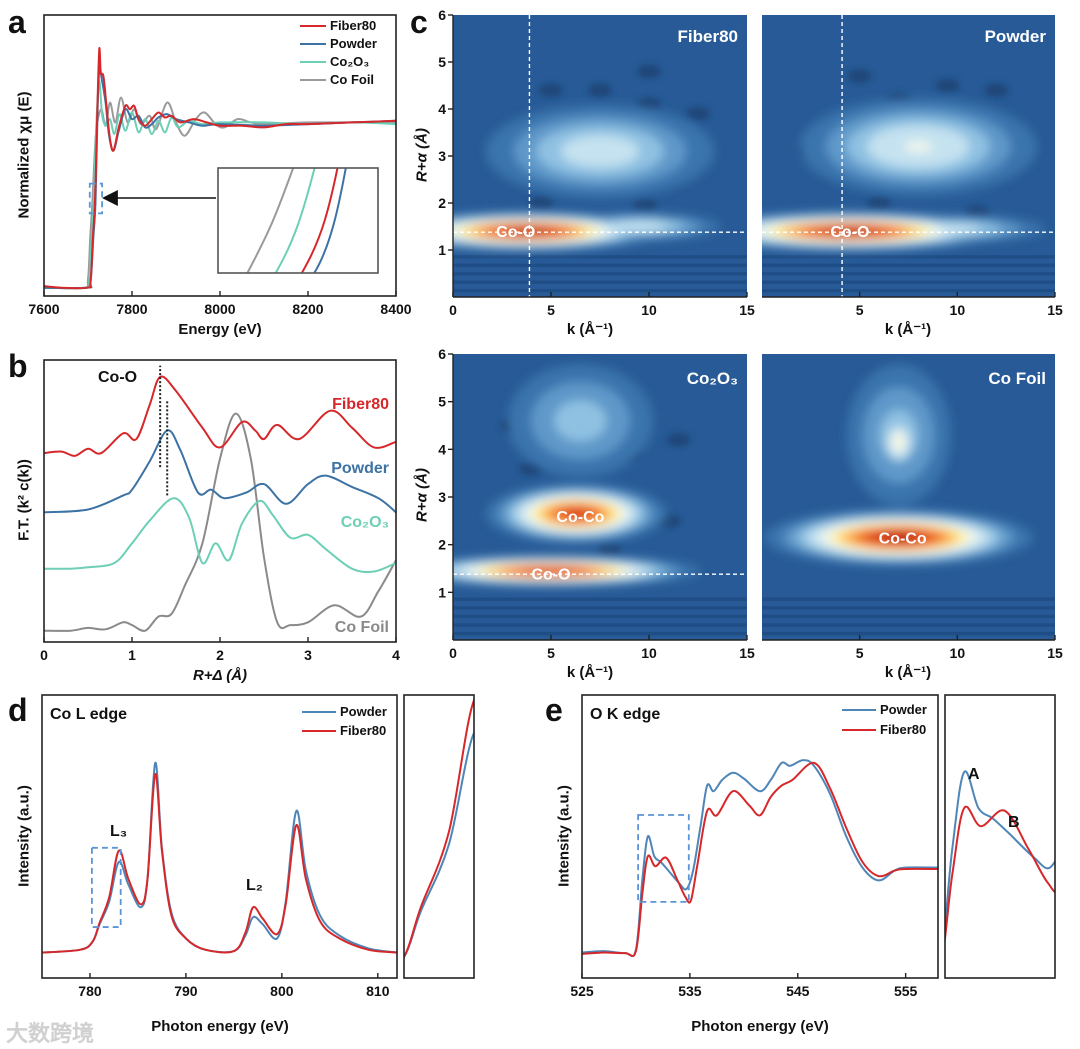 The width and height of the screenshot is (1080, 1049). Describe the element at coordinates (906, 991) in the screenshot. I see `x-tick-label: 555` at that location.